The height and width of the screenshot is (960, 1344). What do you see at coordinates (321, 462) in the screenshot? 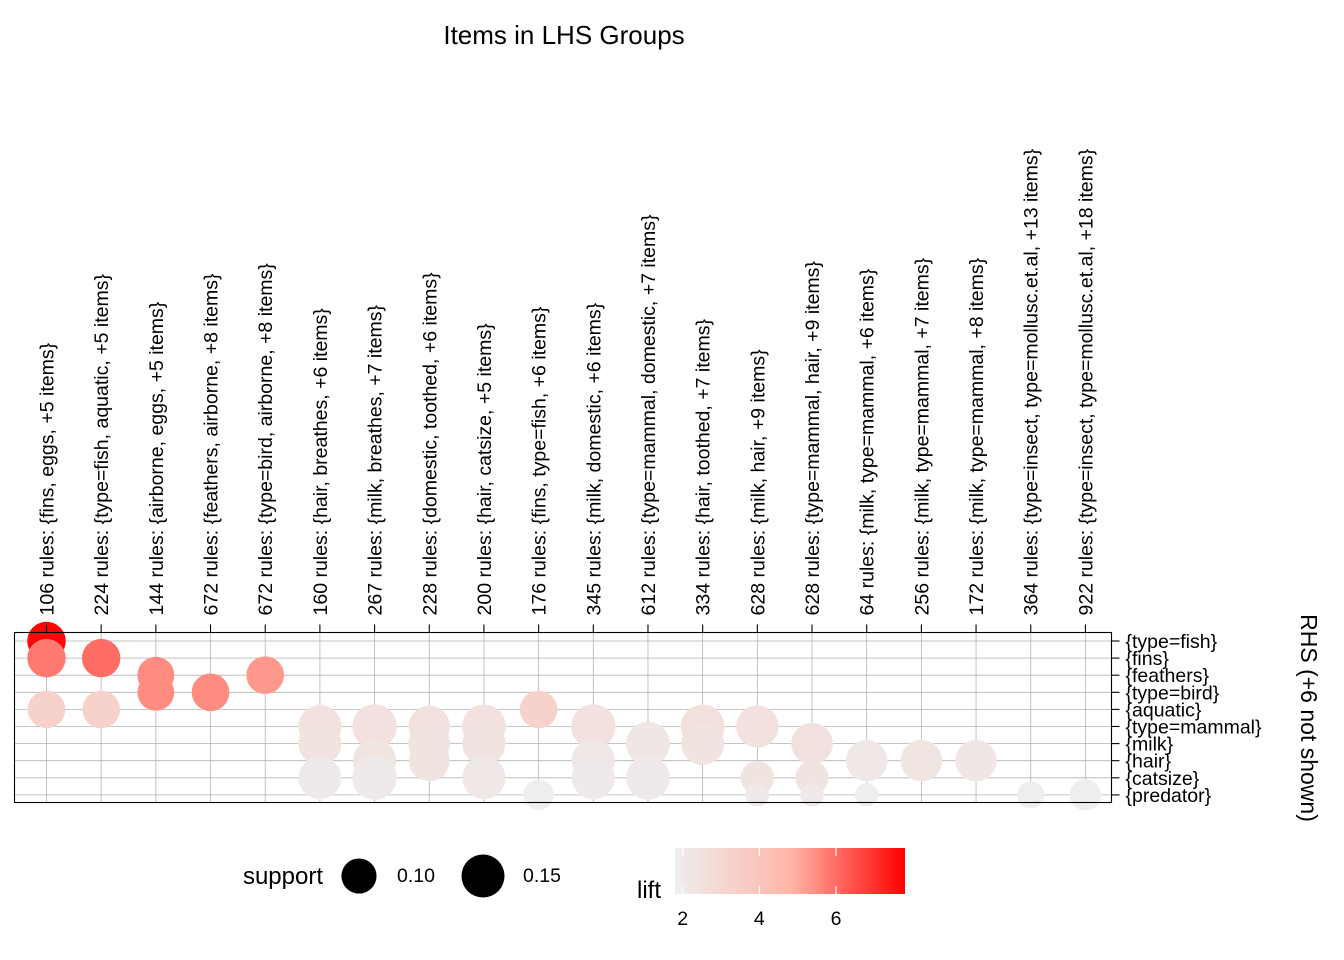
I see `column-label: 160 rules: {hair, breathes, +6 items}` at bounding box center [321, 462].